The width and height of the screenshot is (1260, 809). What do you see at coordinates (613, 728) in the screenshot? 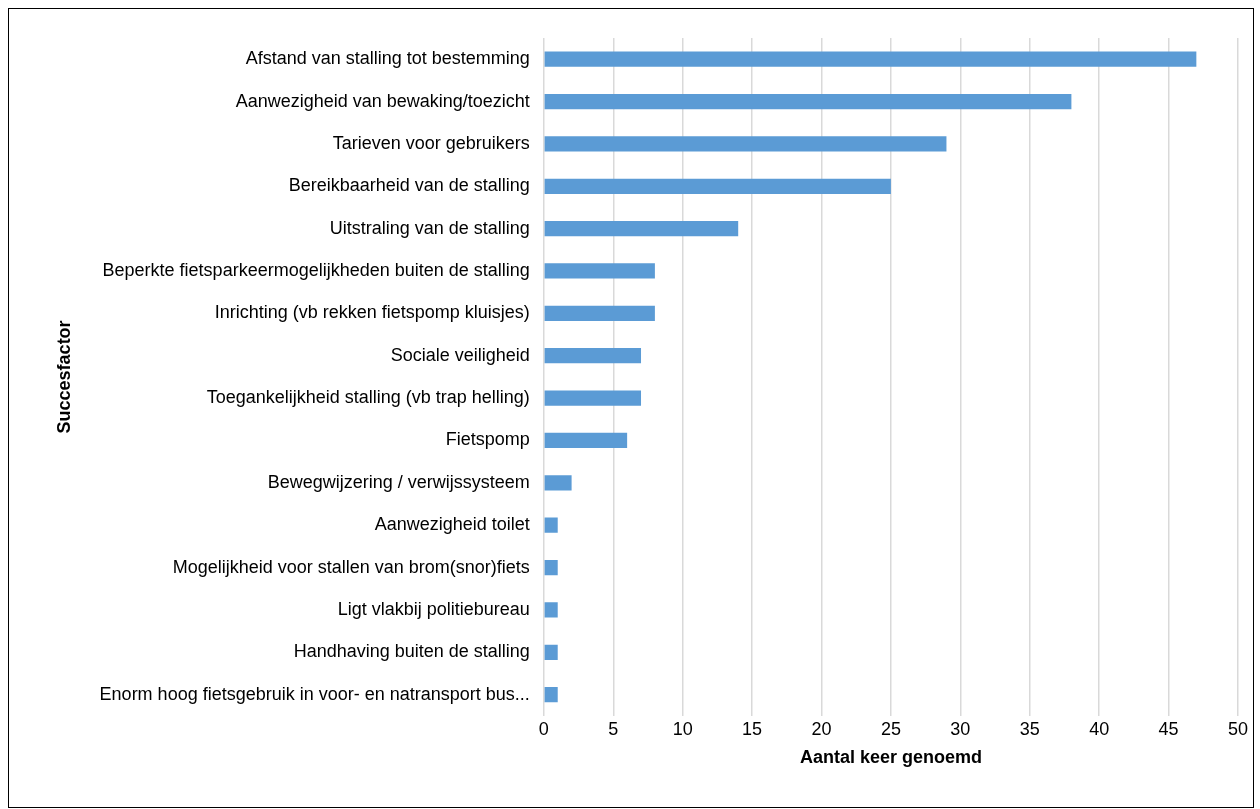
I see `x-tick-label: 5` at bounding box center [613, 728].